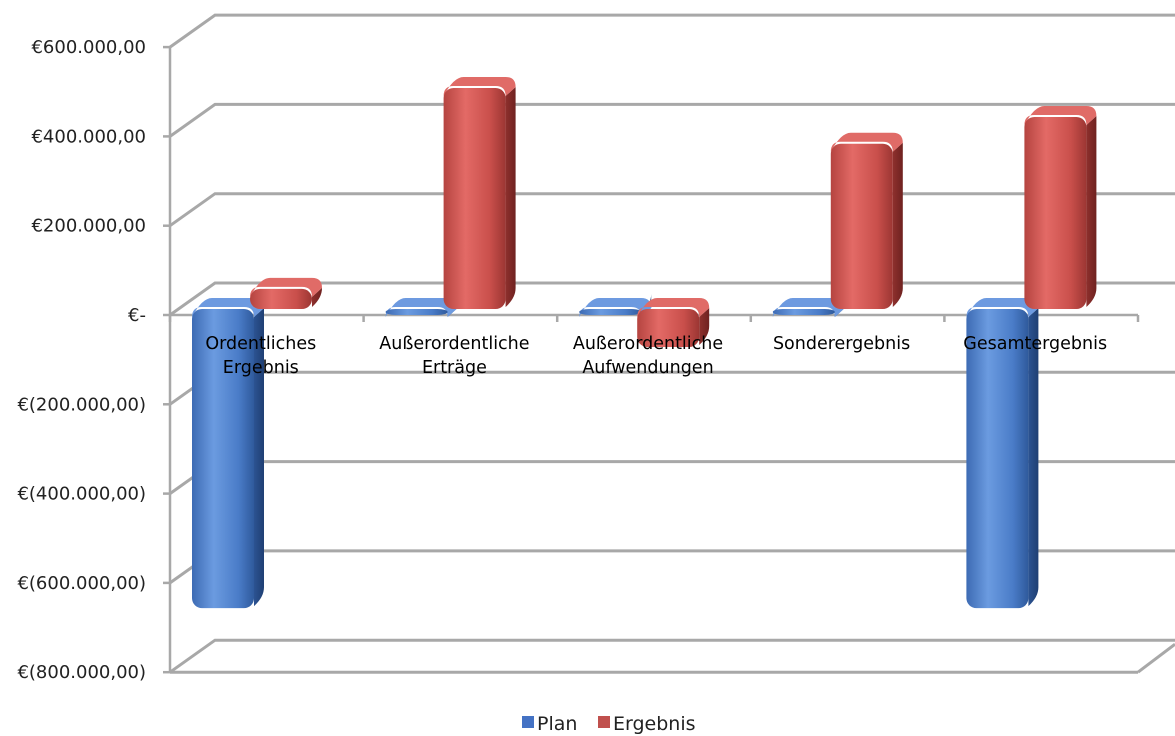 This screenshot has height=736, width=1175. I want to click on legend: Plan Ergebnis, so click(609, 724).